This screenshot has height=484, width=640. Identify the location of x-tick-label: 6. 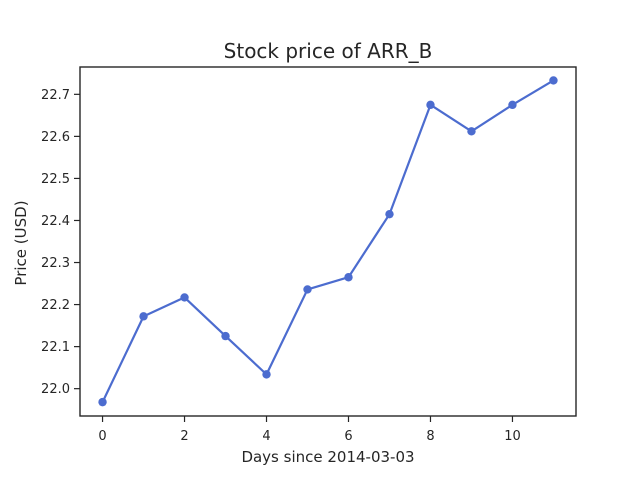
(348, 436).